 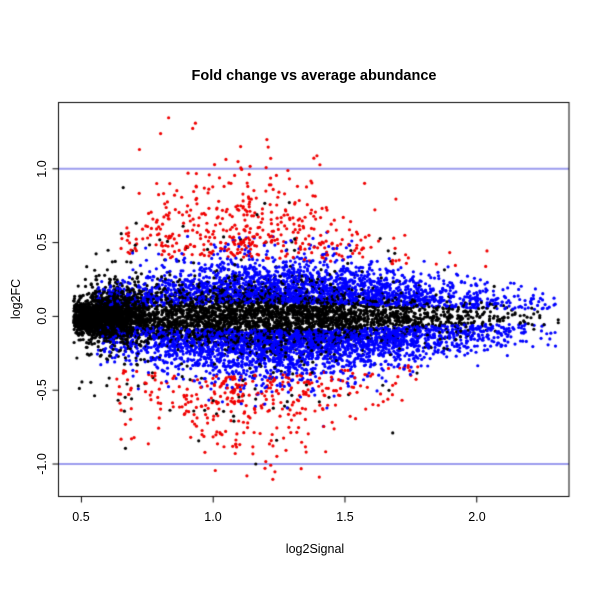 What do you see at coordinates (345, 517) in the screenshot?
I see `x-tick-label: 1.5` at bounding box center [345, 517].